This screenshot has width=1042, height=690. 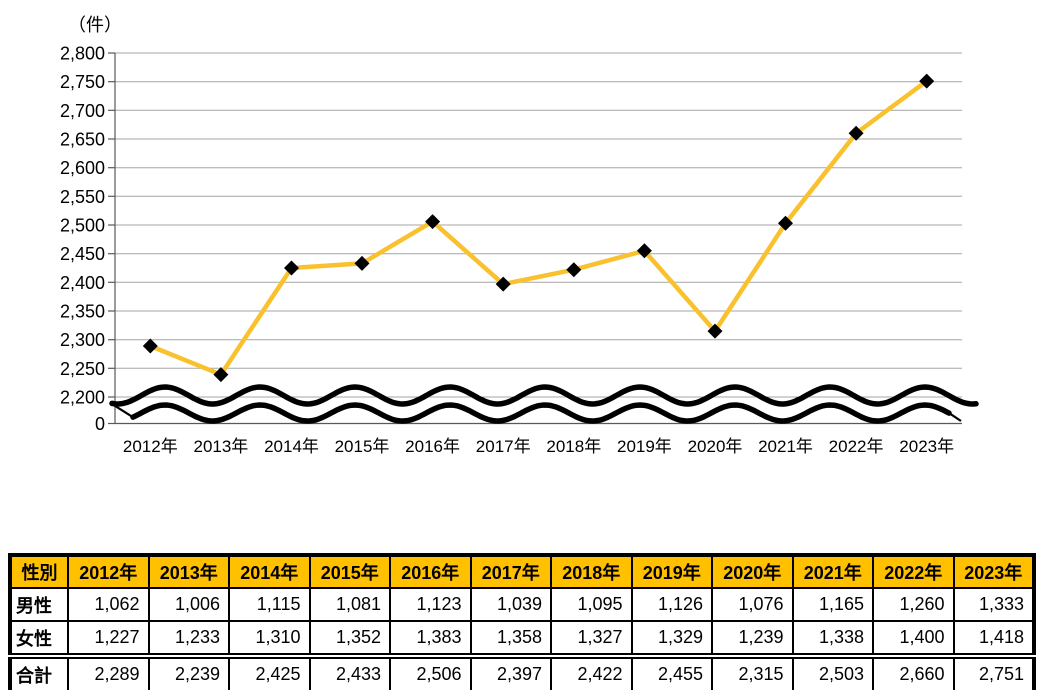 What do you see at coordinates (671, 604) in the screenshot?
I see `value-cell: 1,126` at bounding box center [671, 604].